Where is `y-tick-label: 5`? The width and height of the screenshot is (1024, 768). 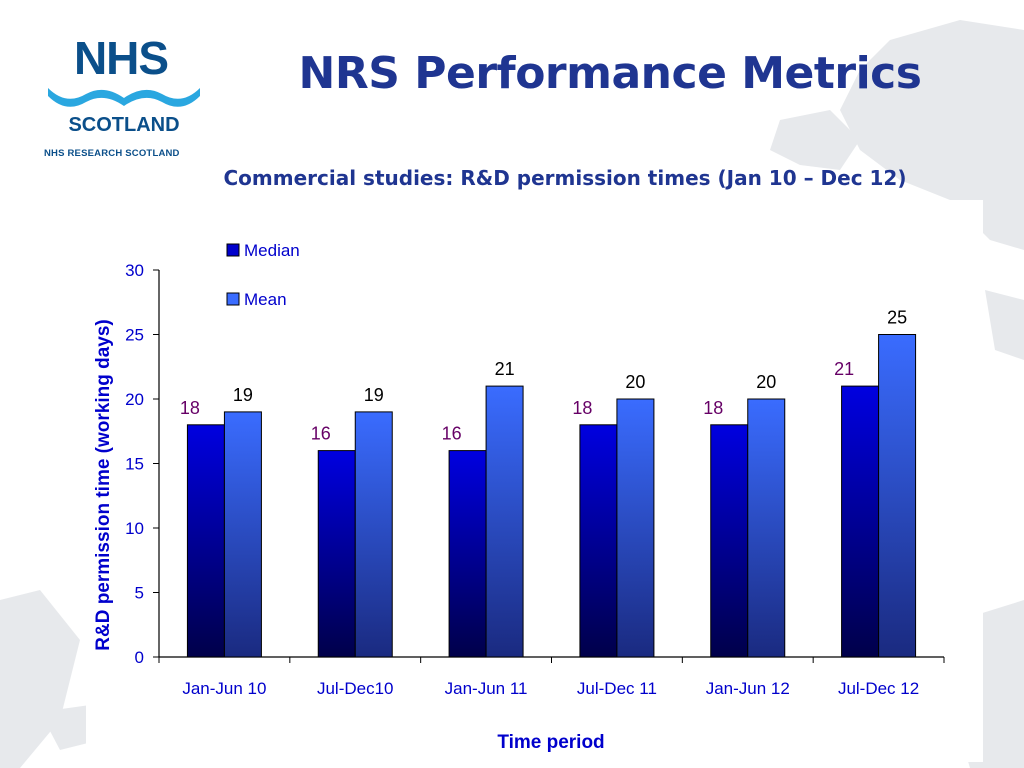
y-tick-label: 5 is located at coordinates (139, 593).